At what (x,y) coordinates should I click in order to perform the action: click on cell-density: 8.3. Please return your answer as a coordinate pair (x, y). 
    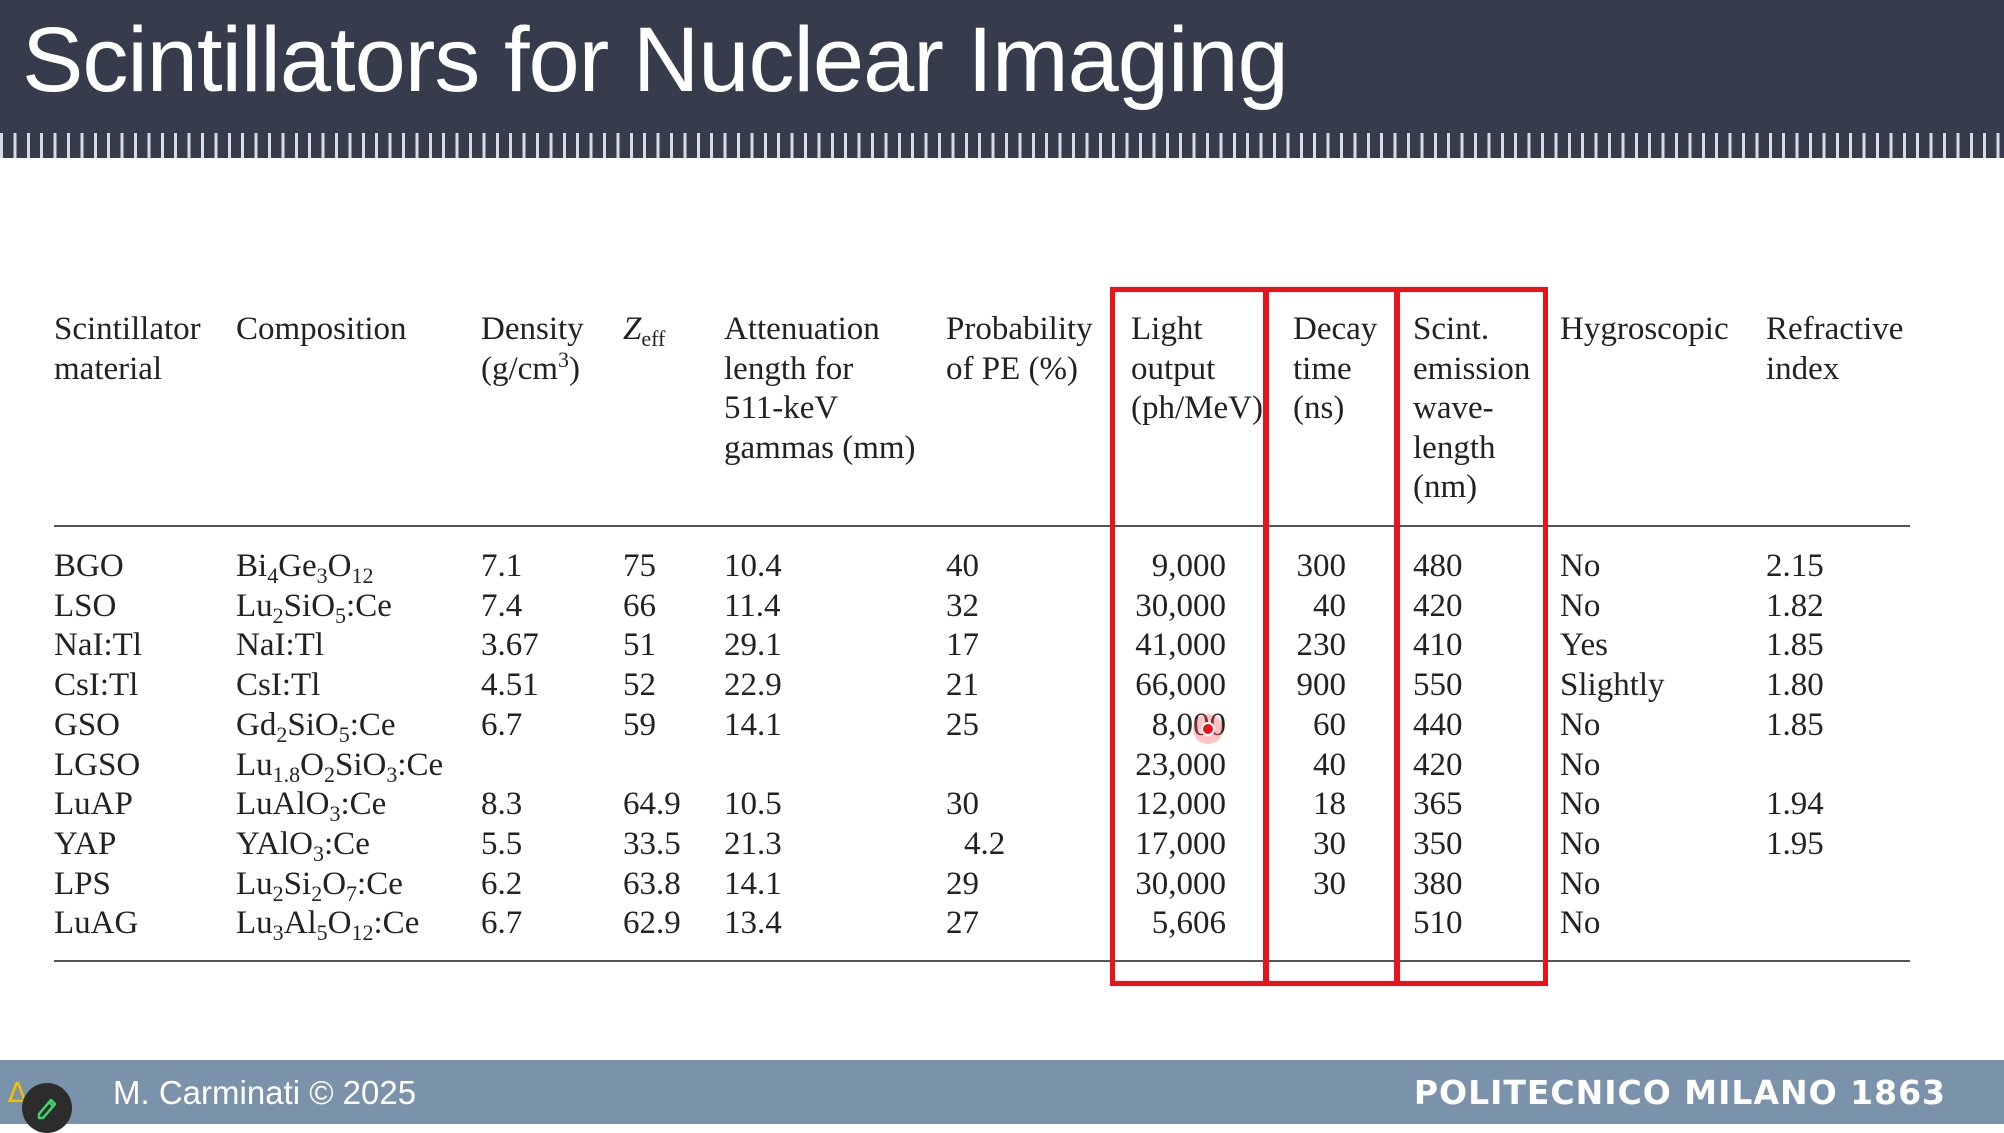
    Looking at the image, I should click on (502, 804).